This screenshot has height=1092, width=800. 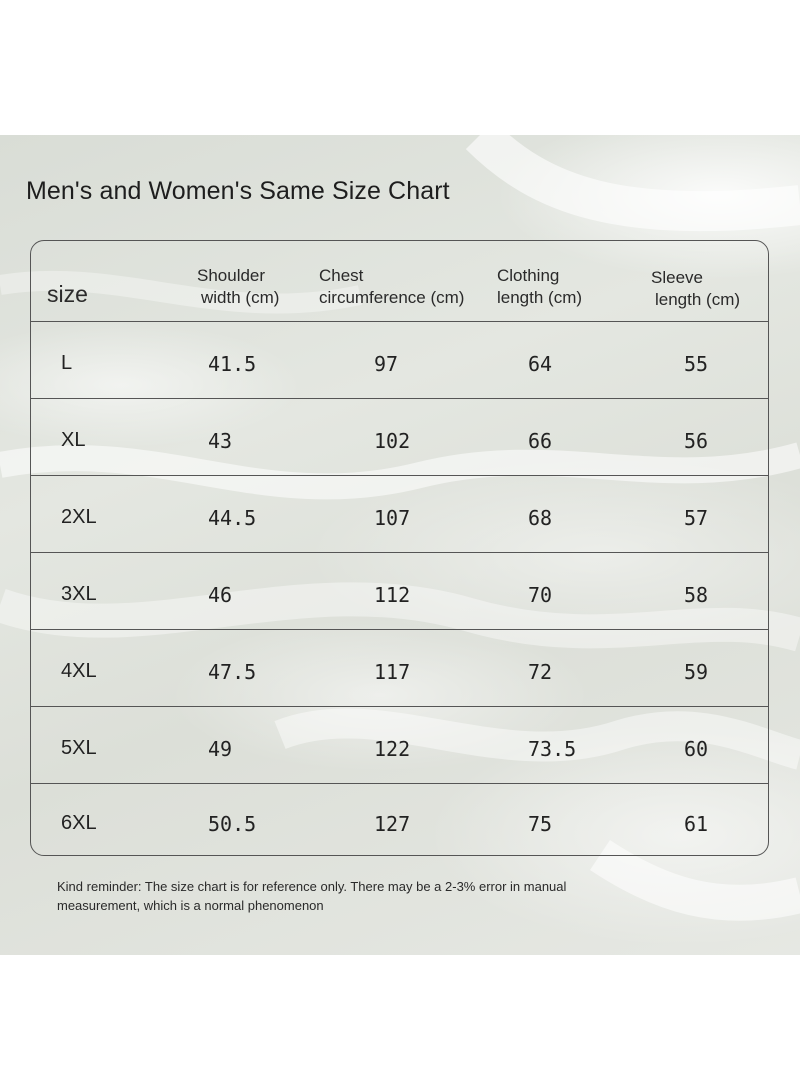 I want to click on cell-sleeve: 57, so click(x=696, y=518).